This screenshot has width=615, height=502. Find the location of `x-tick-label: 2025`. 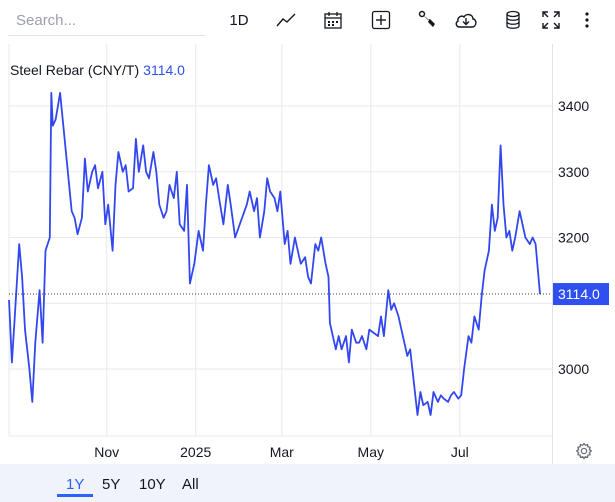

x-tick-label: 2025 is located at coordinates (195, 452).